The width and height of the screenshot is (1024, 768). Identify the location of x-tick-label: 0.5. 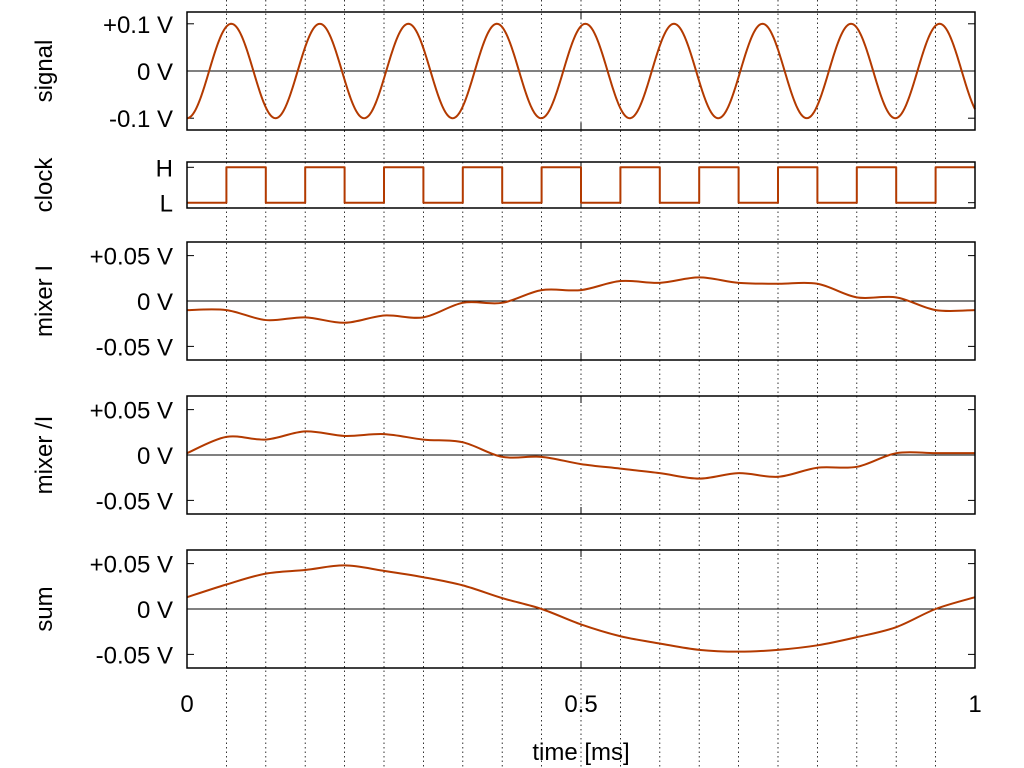
(580, 704).